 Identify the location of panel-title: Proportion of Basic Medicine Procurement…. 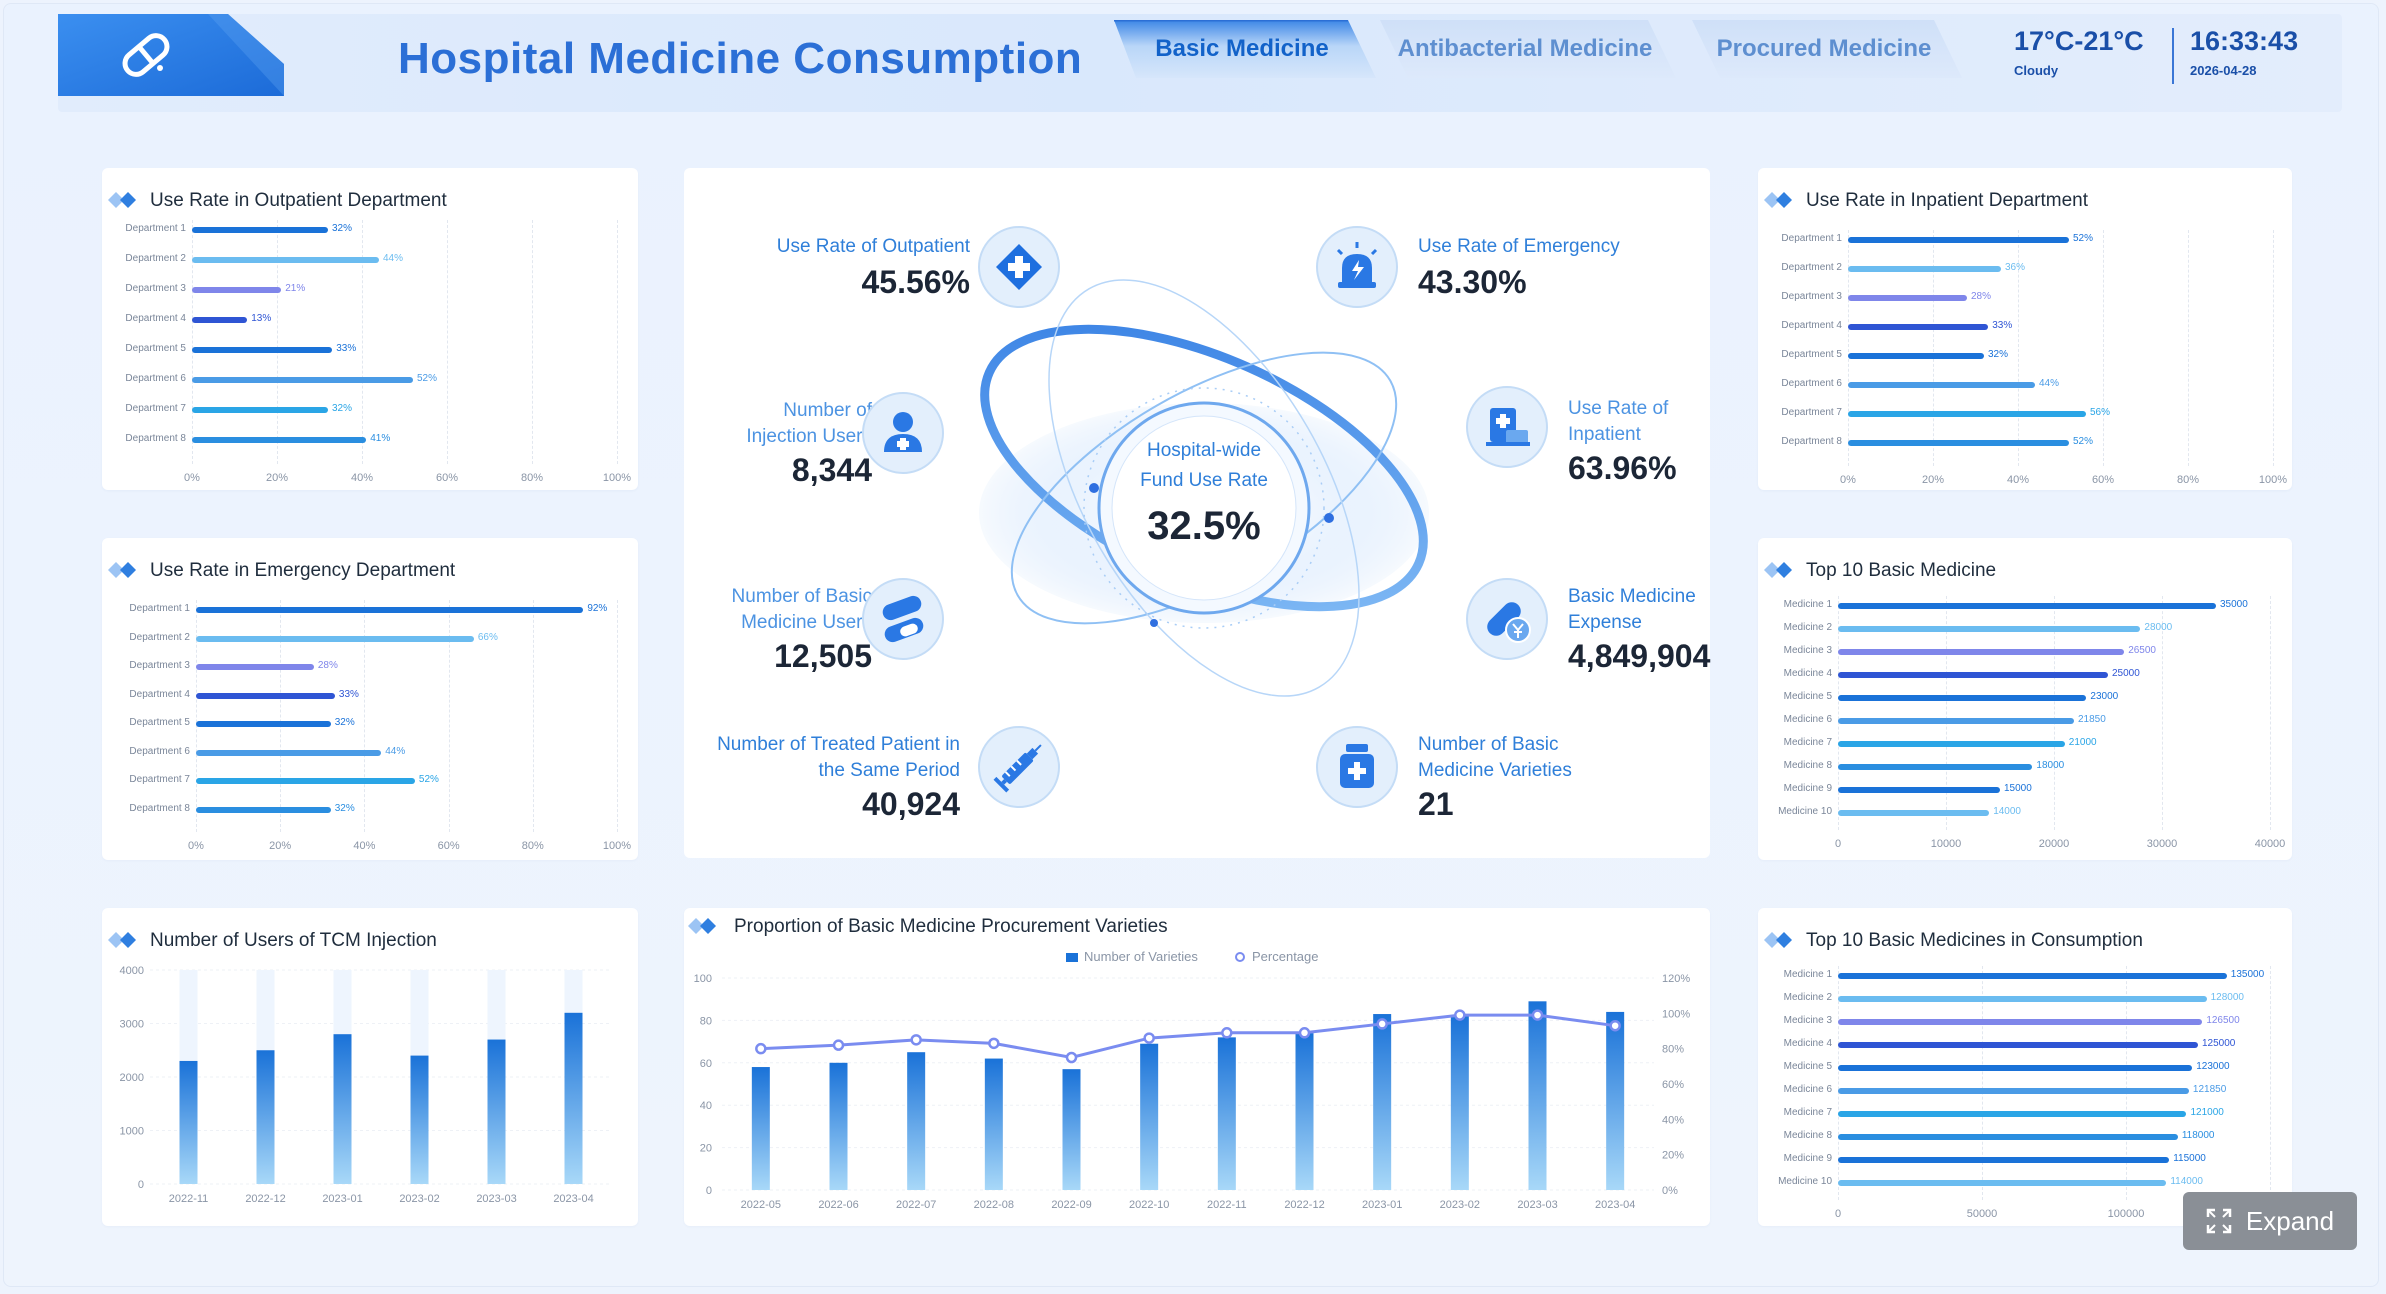
(951, 926).